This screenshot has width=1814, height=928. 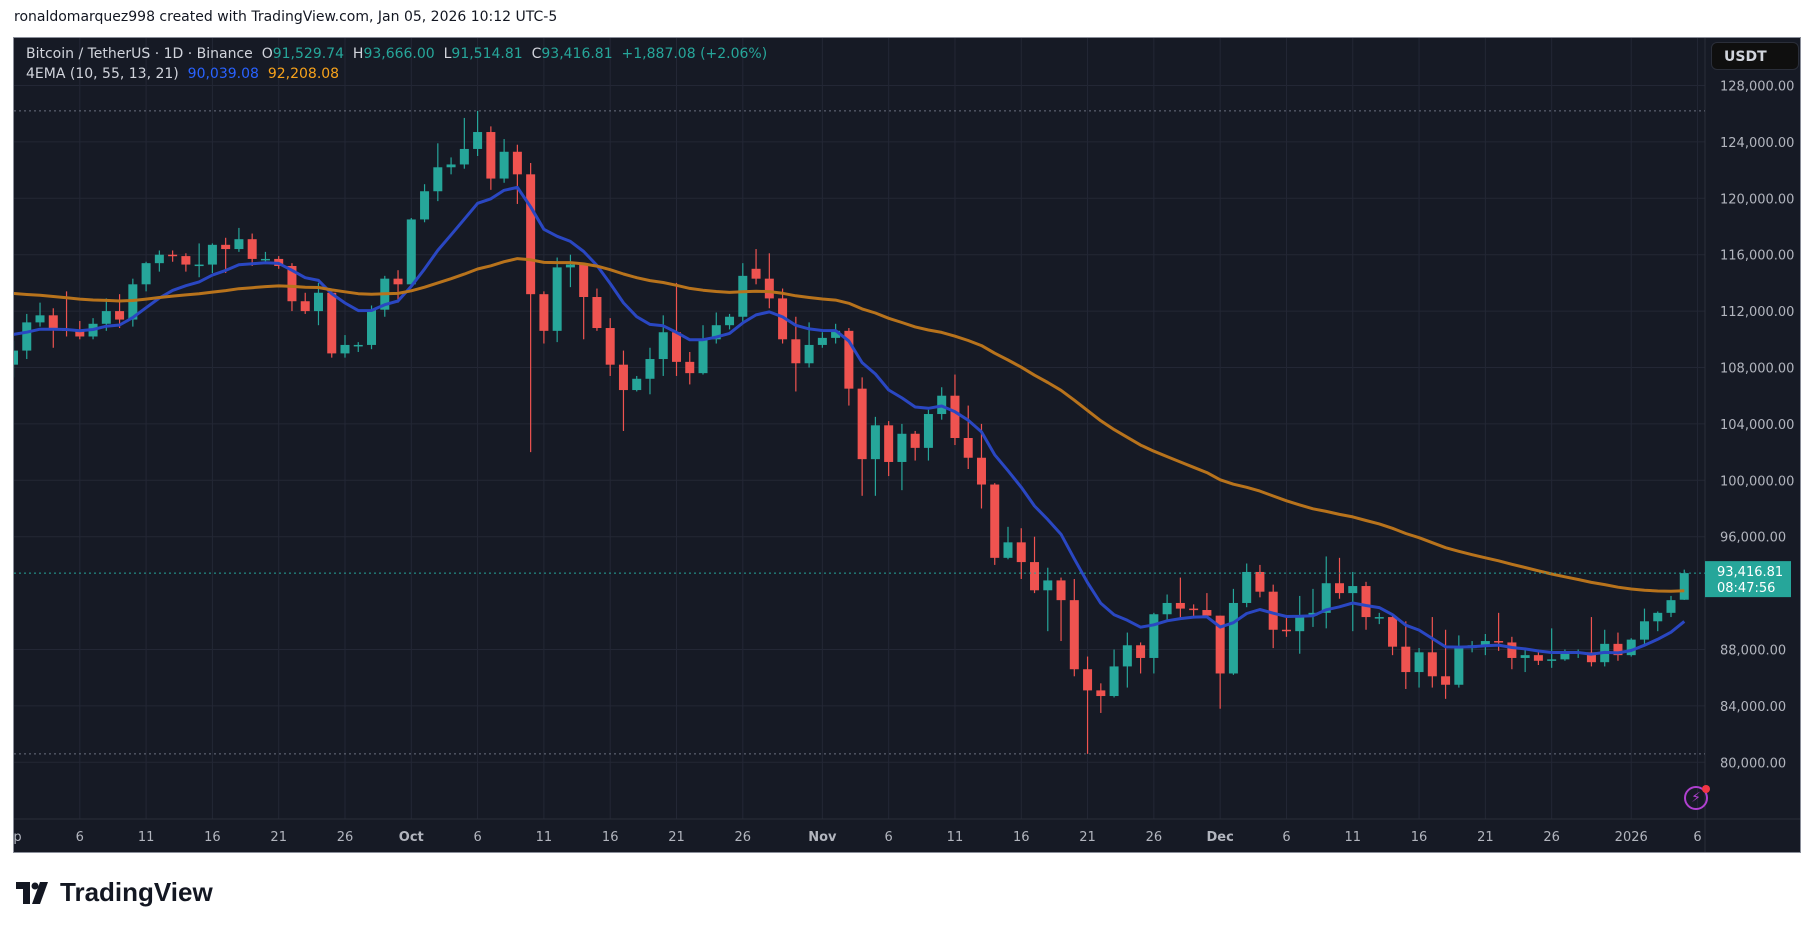 I want to click on change-value: +1,887.08 (+2.06%), so click(x=694, y=54).